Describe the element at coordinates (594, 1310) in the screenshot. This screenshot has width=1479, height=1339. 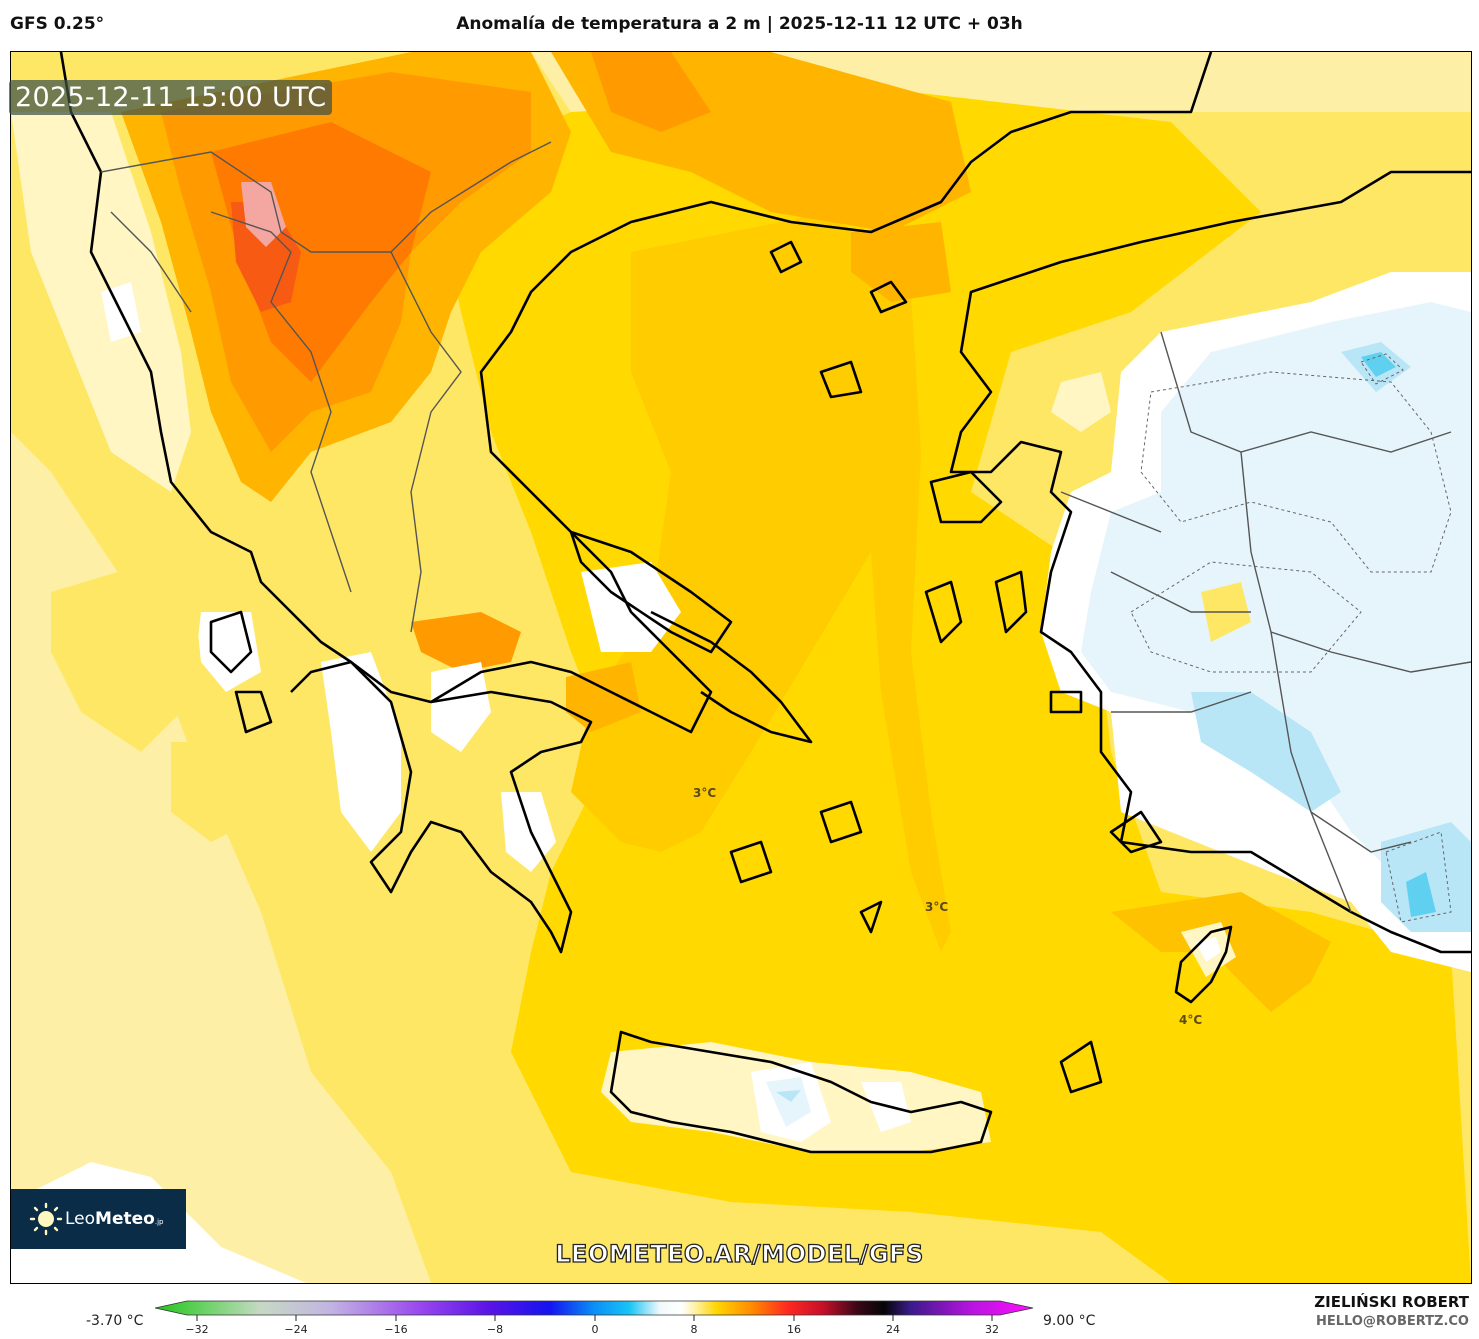
I see `colorbar-gradient` at that location.